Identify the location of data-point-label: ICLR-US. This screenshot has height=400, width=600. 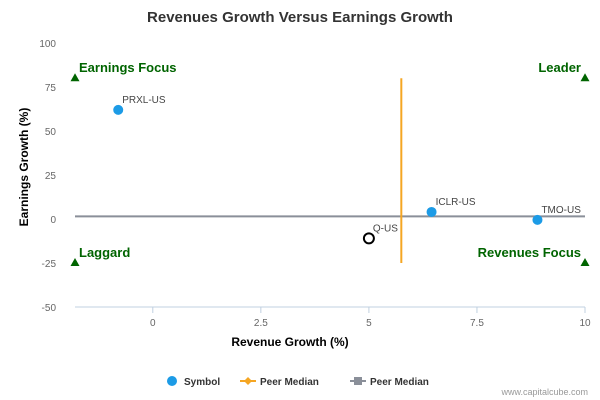
(456, 202).